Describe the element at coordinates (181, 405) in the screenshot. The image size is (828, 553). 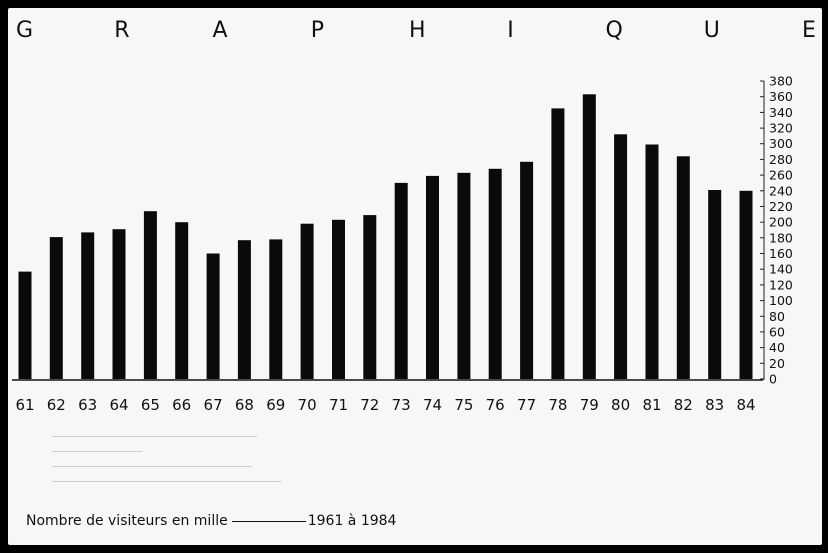
I see `x-tick-label: 66` at that location.